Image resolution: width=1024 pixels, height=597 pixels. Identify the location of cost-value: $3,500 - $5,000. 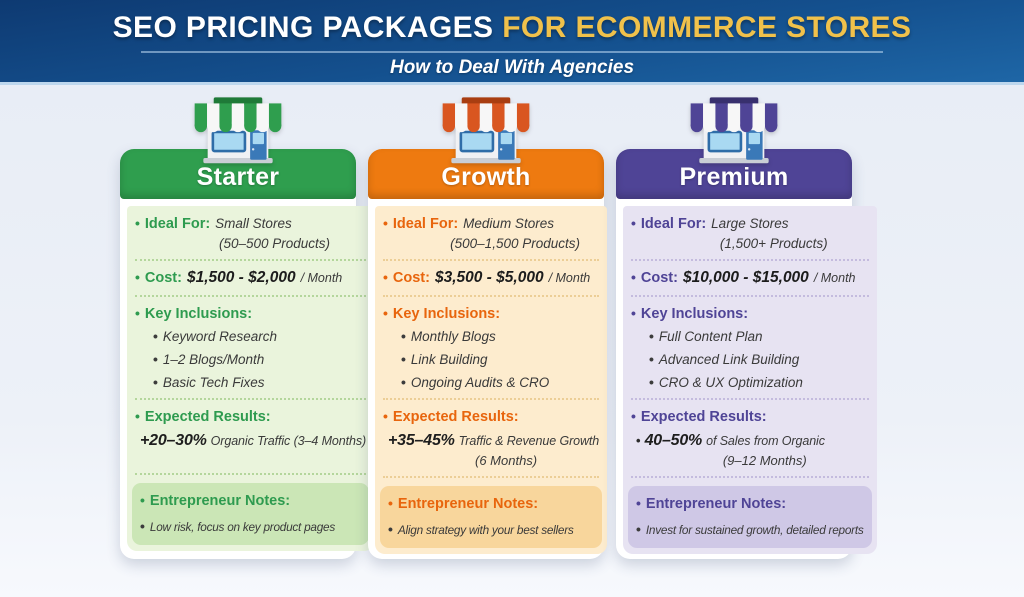
(489, 277).